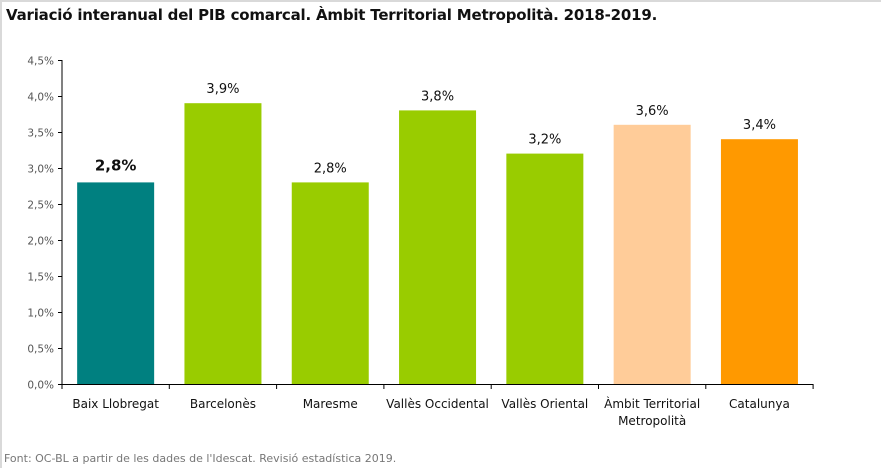 This screenshot has width=881, height=468. What do you see at coordinates (759, 125) in the screenshot?
I see `data-label: 3,4%` at bounding box center [759, 125].